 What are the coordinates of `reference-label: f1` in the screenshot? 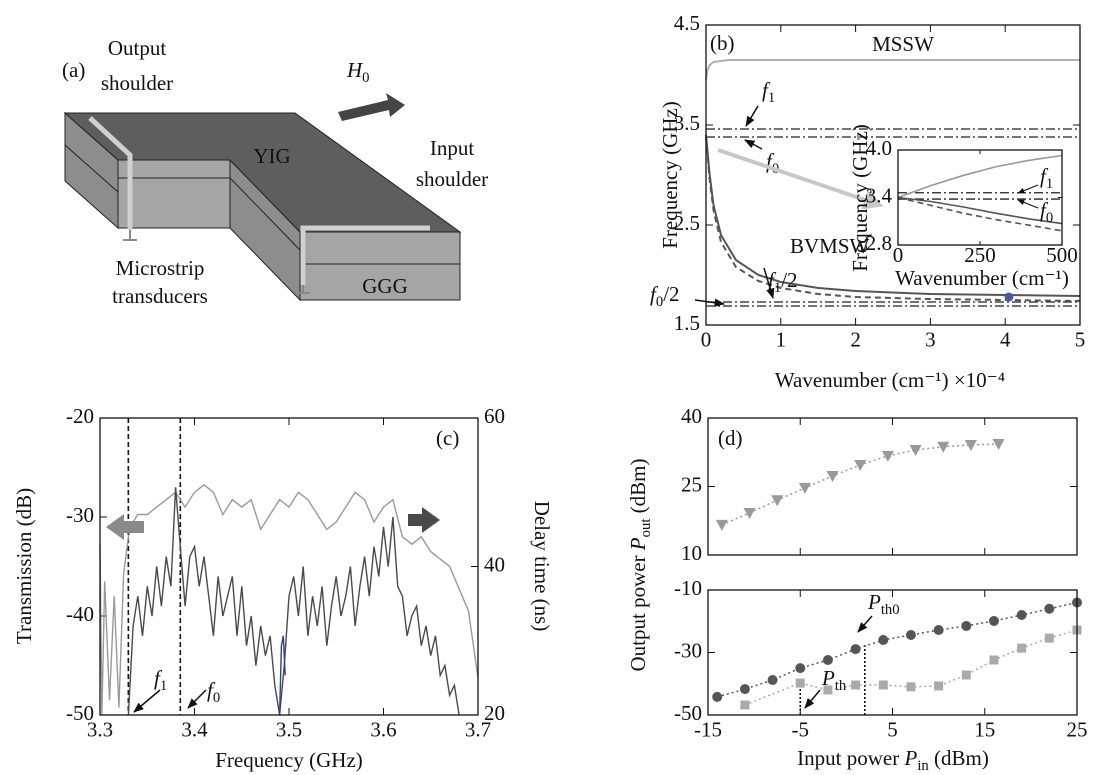 It's located at (768, 92).